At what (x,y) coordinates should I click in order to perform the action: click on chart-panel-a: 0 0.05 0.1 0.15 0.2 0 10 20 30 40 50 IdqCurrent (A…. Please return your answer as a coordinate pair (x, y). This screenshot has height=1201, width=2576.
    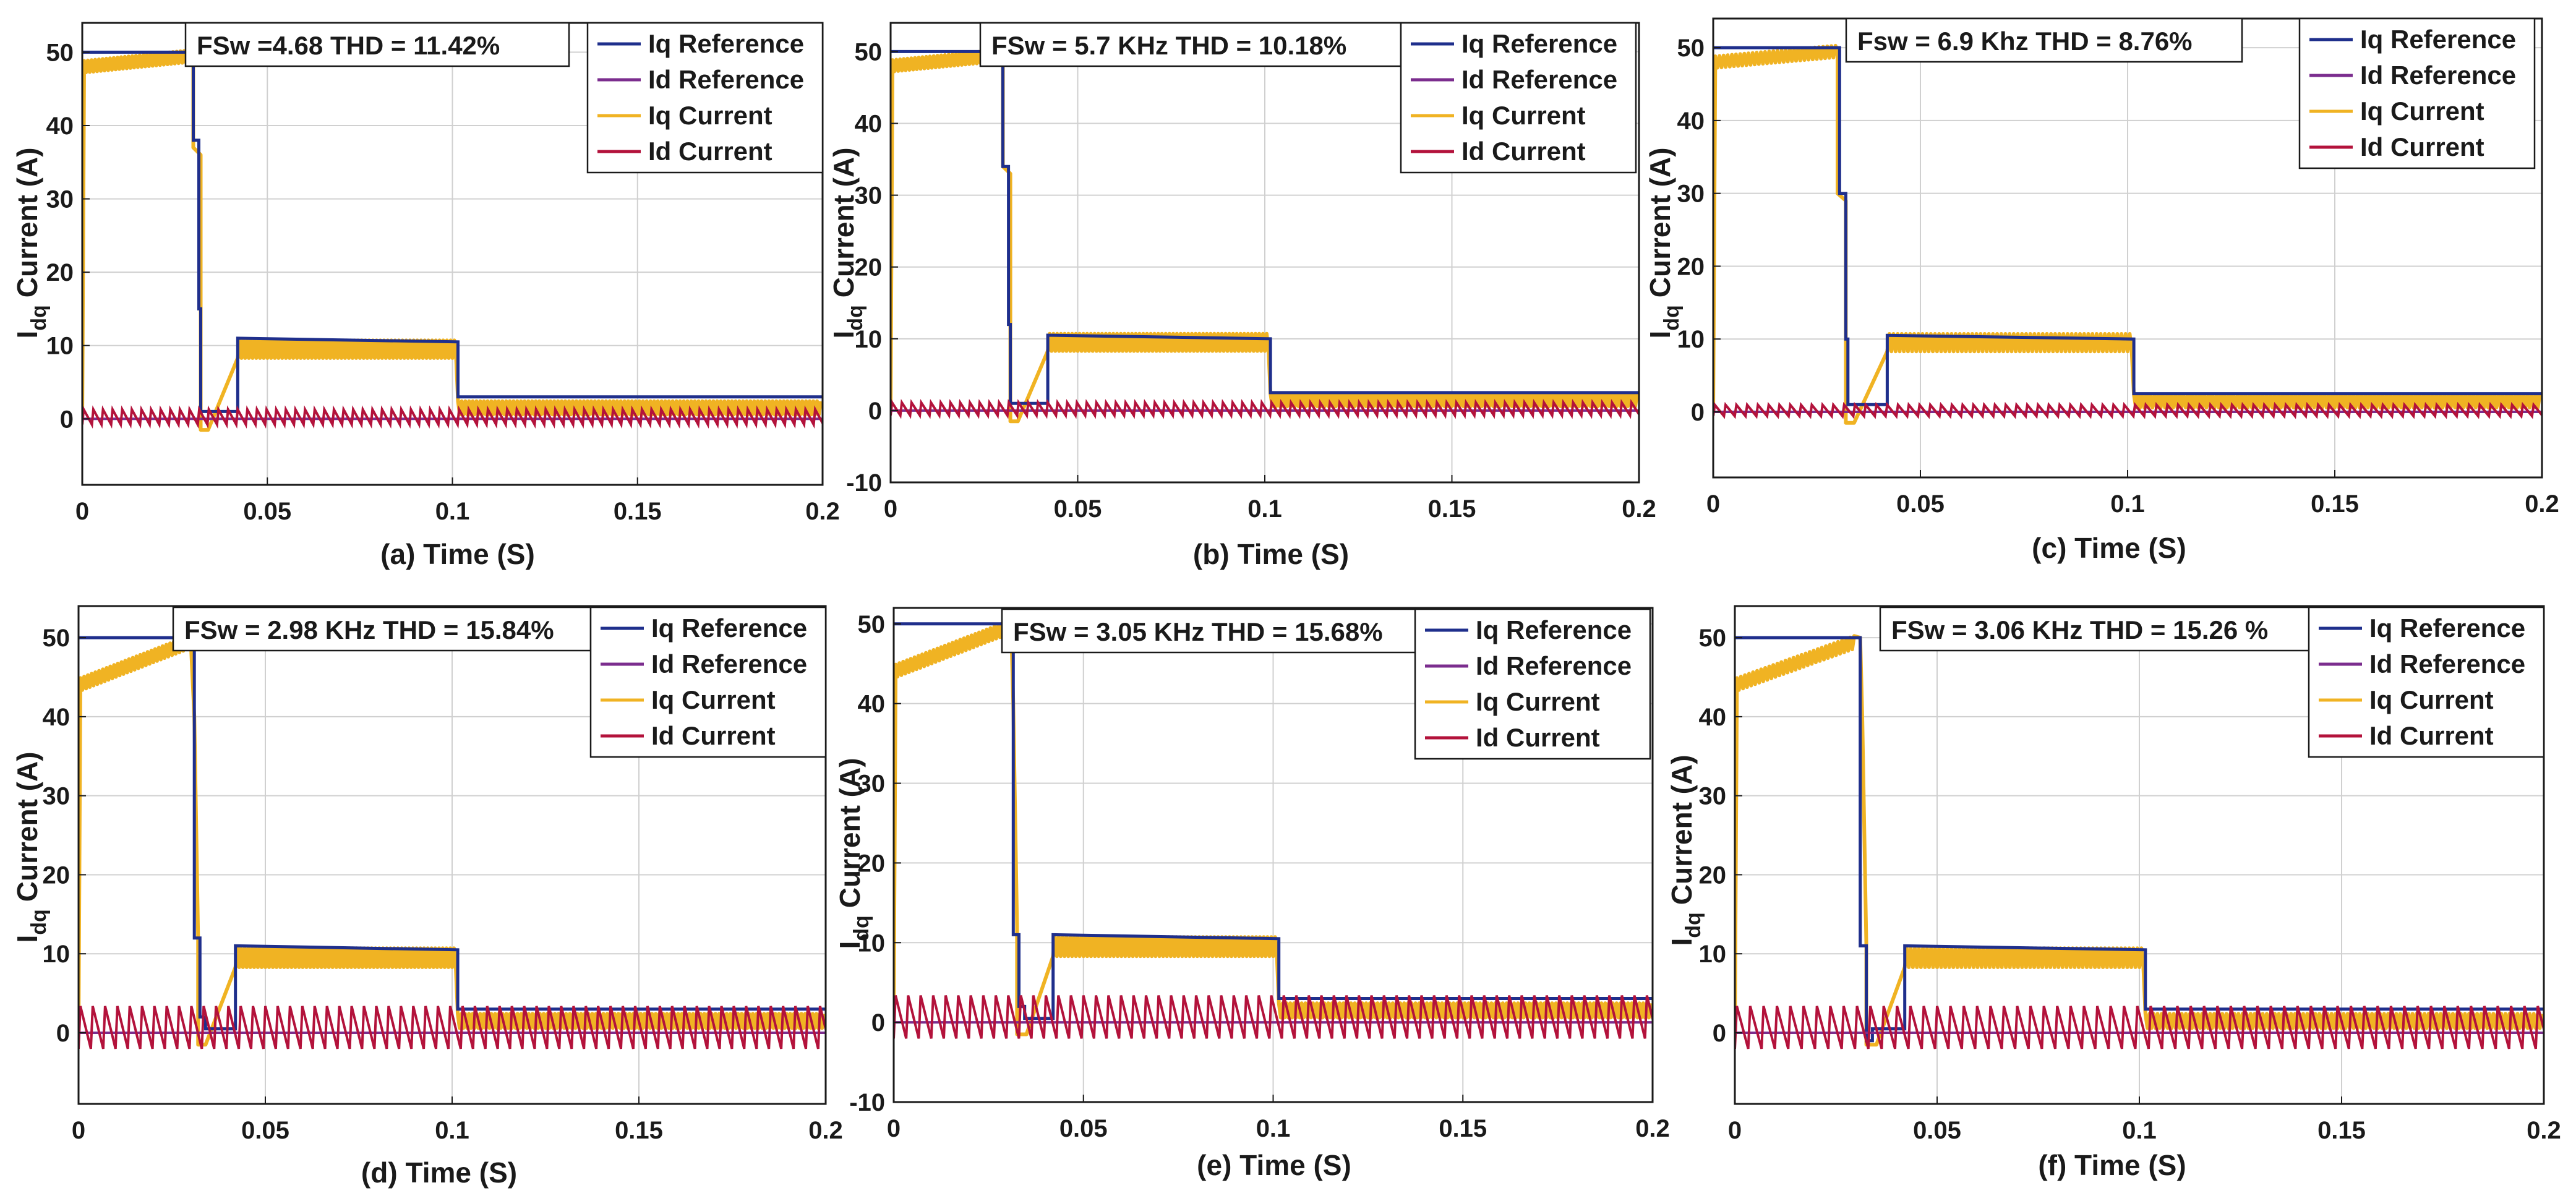
    Looking at the image, I should click on (425, 296).